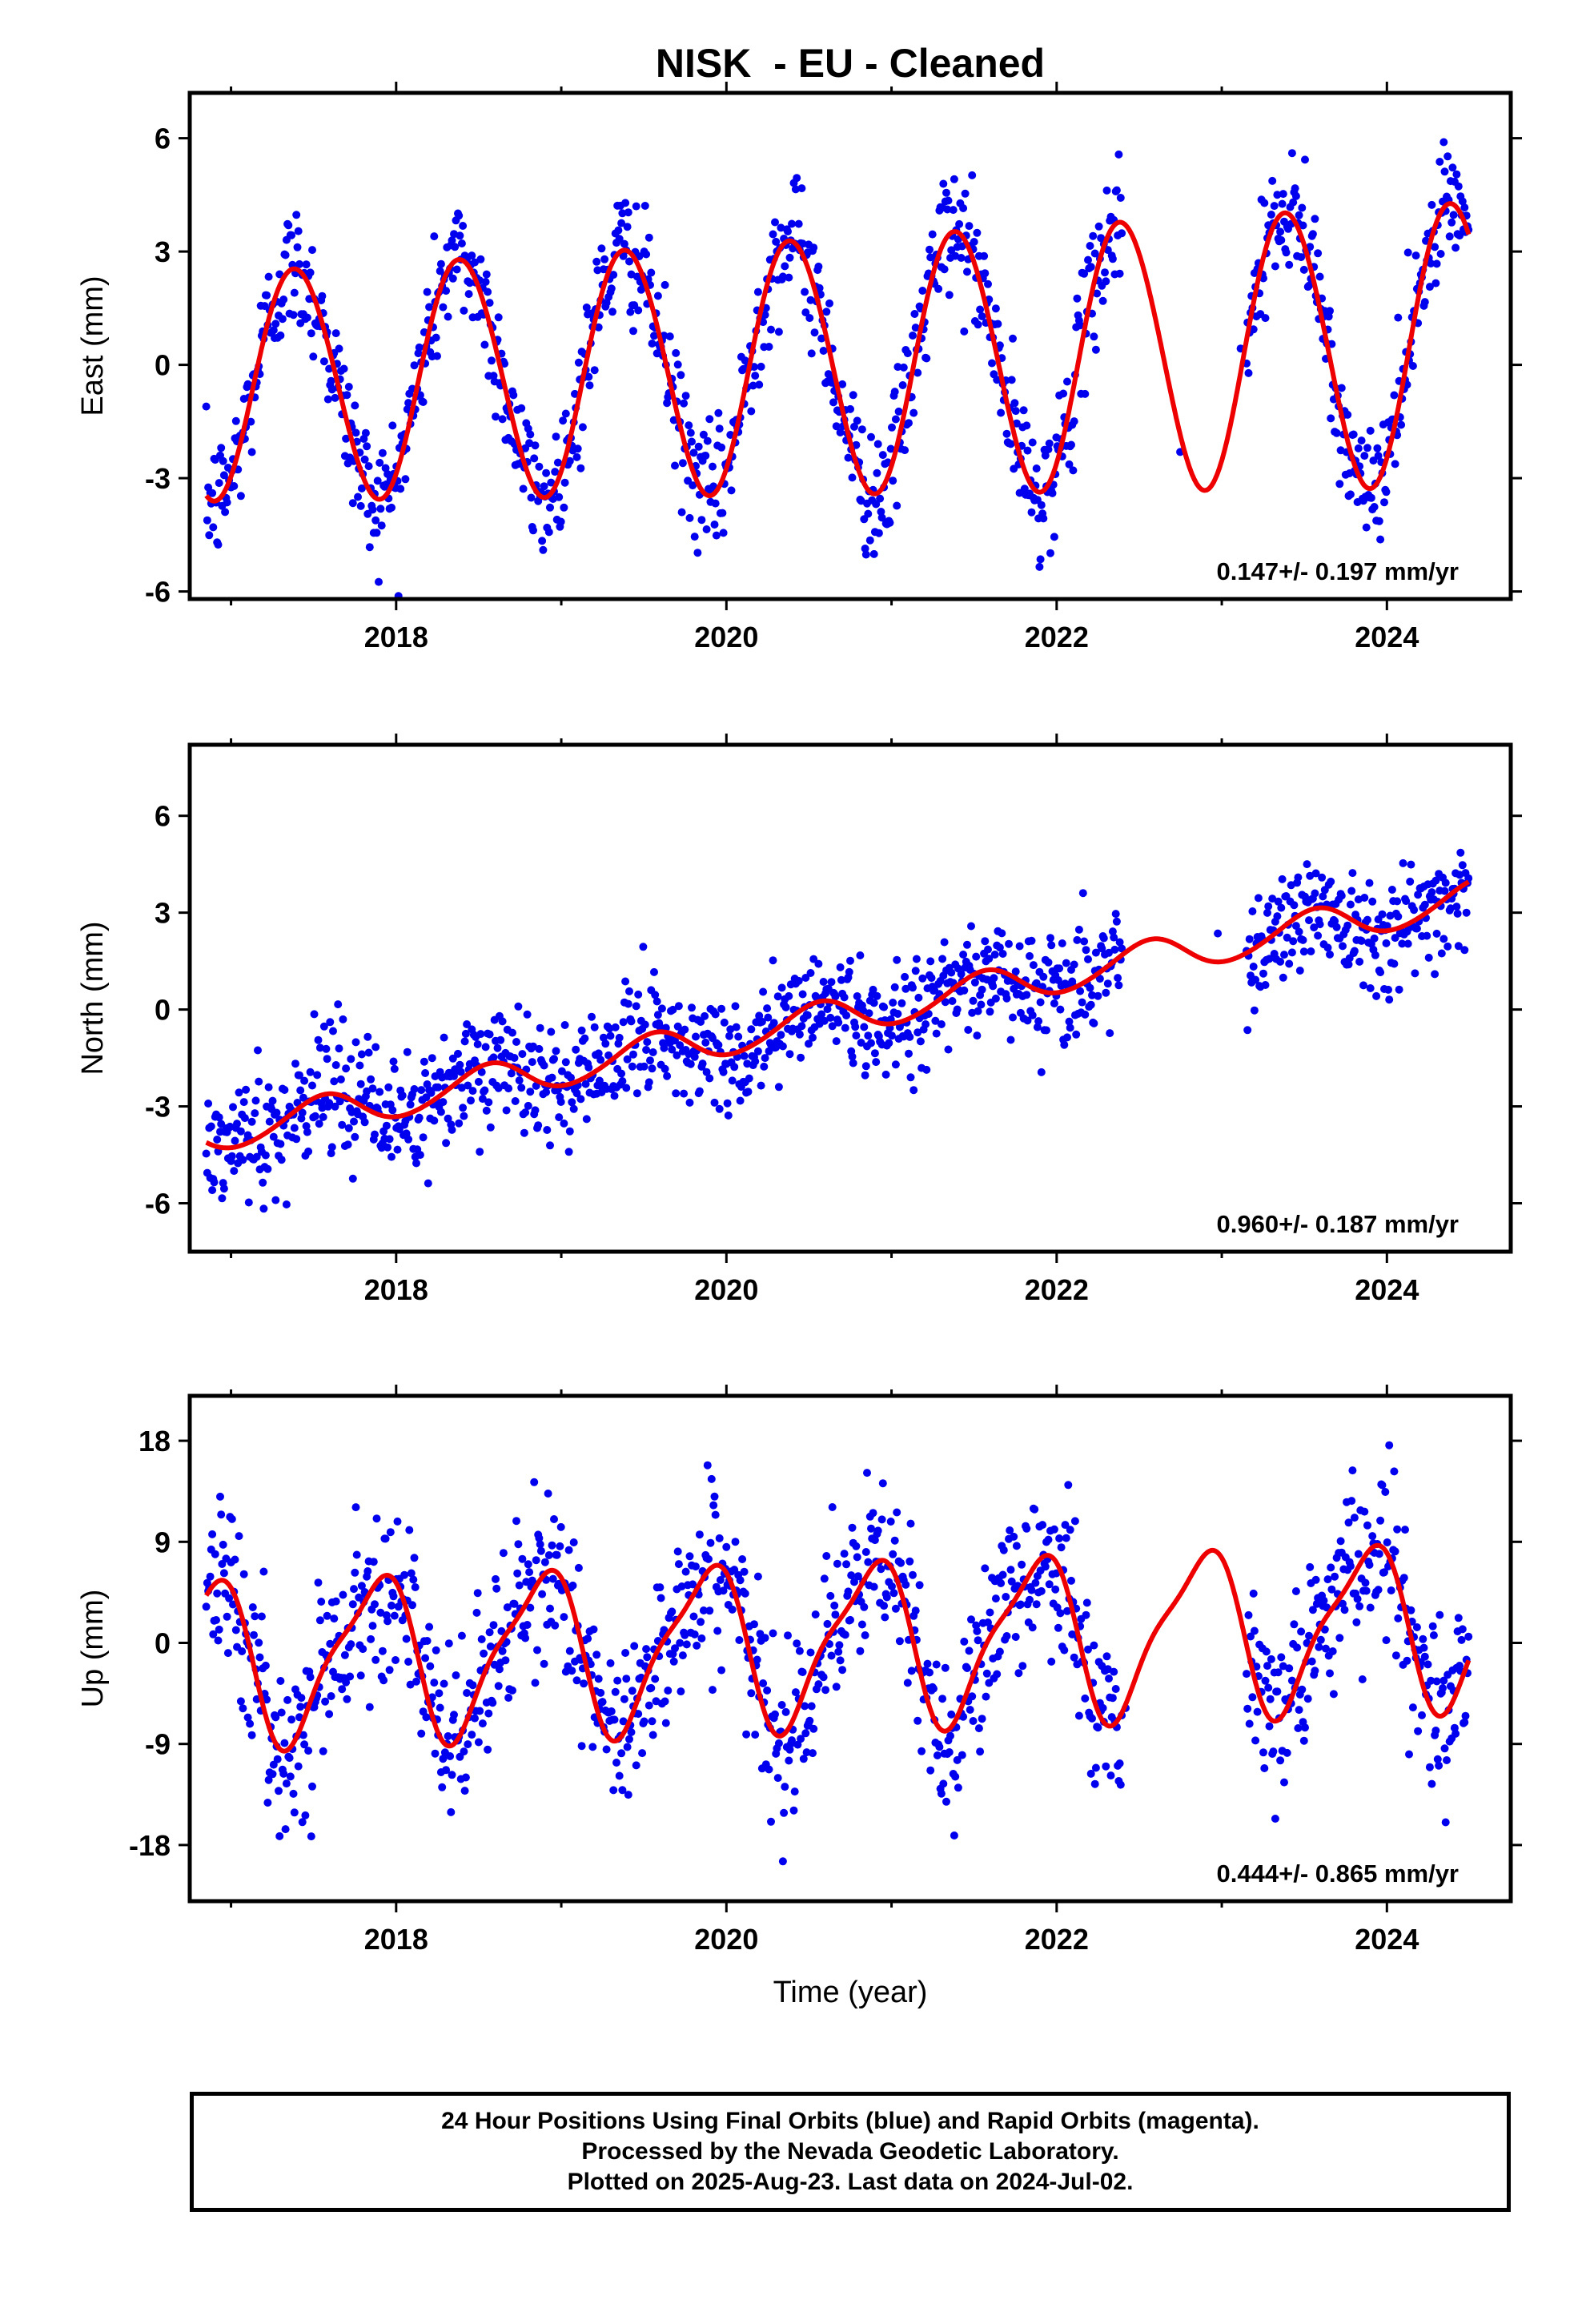 The image size is (1582, 2324). What do you see at coordinates (1057, 1940) in the screenshot?
I see `x-tick-label: 2022` at bounding box center [1057, 1940].